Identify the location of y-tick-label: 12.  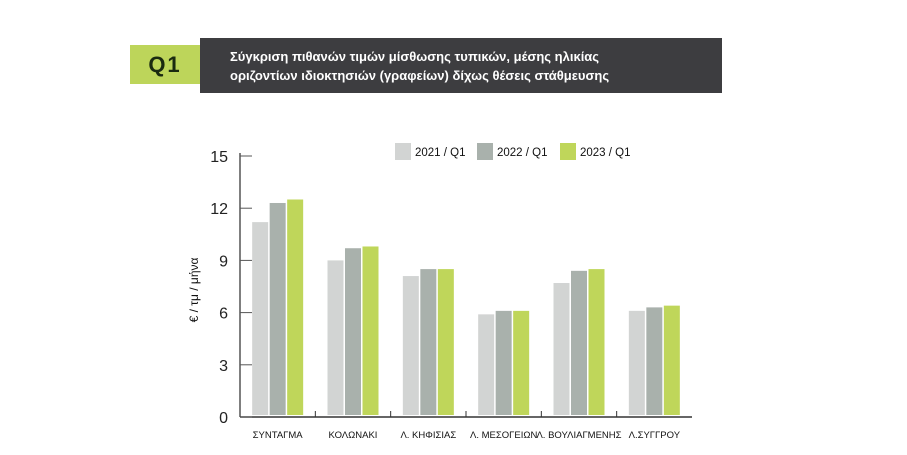
(219, 209).